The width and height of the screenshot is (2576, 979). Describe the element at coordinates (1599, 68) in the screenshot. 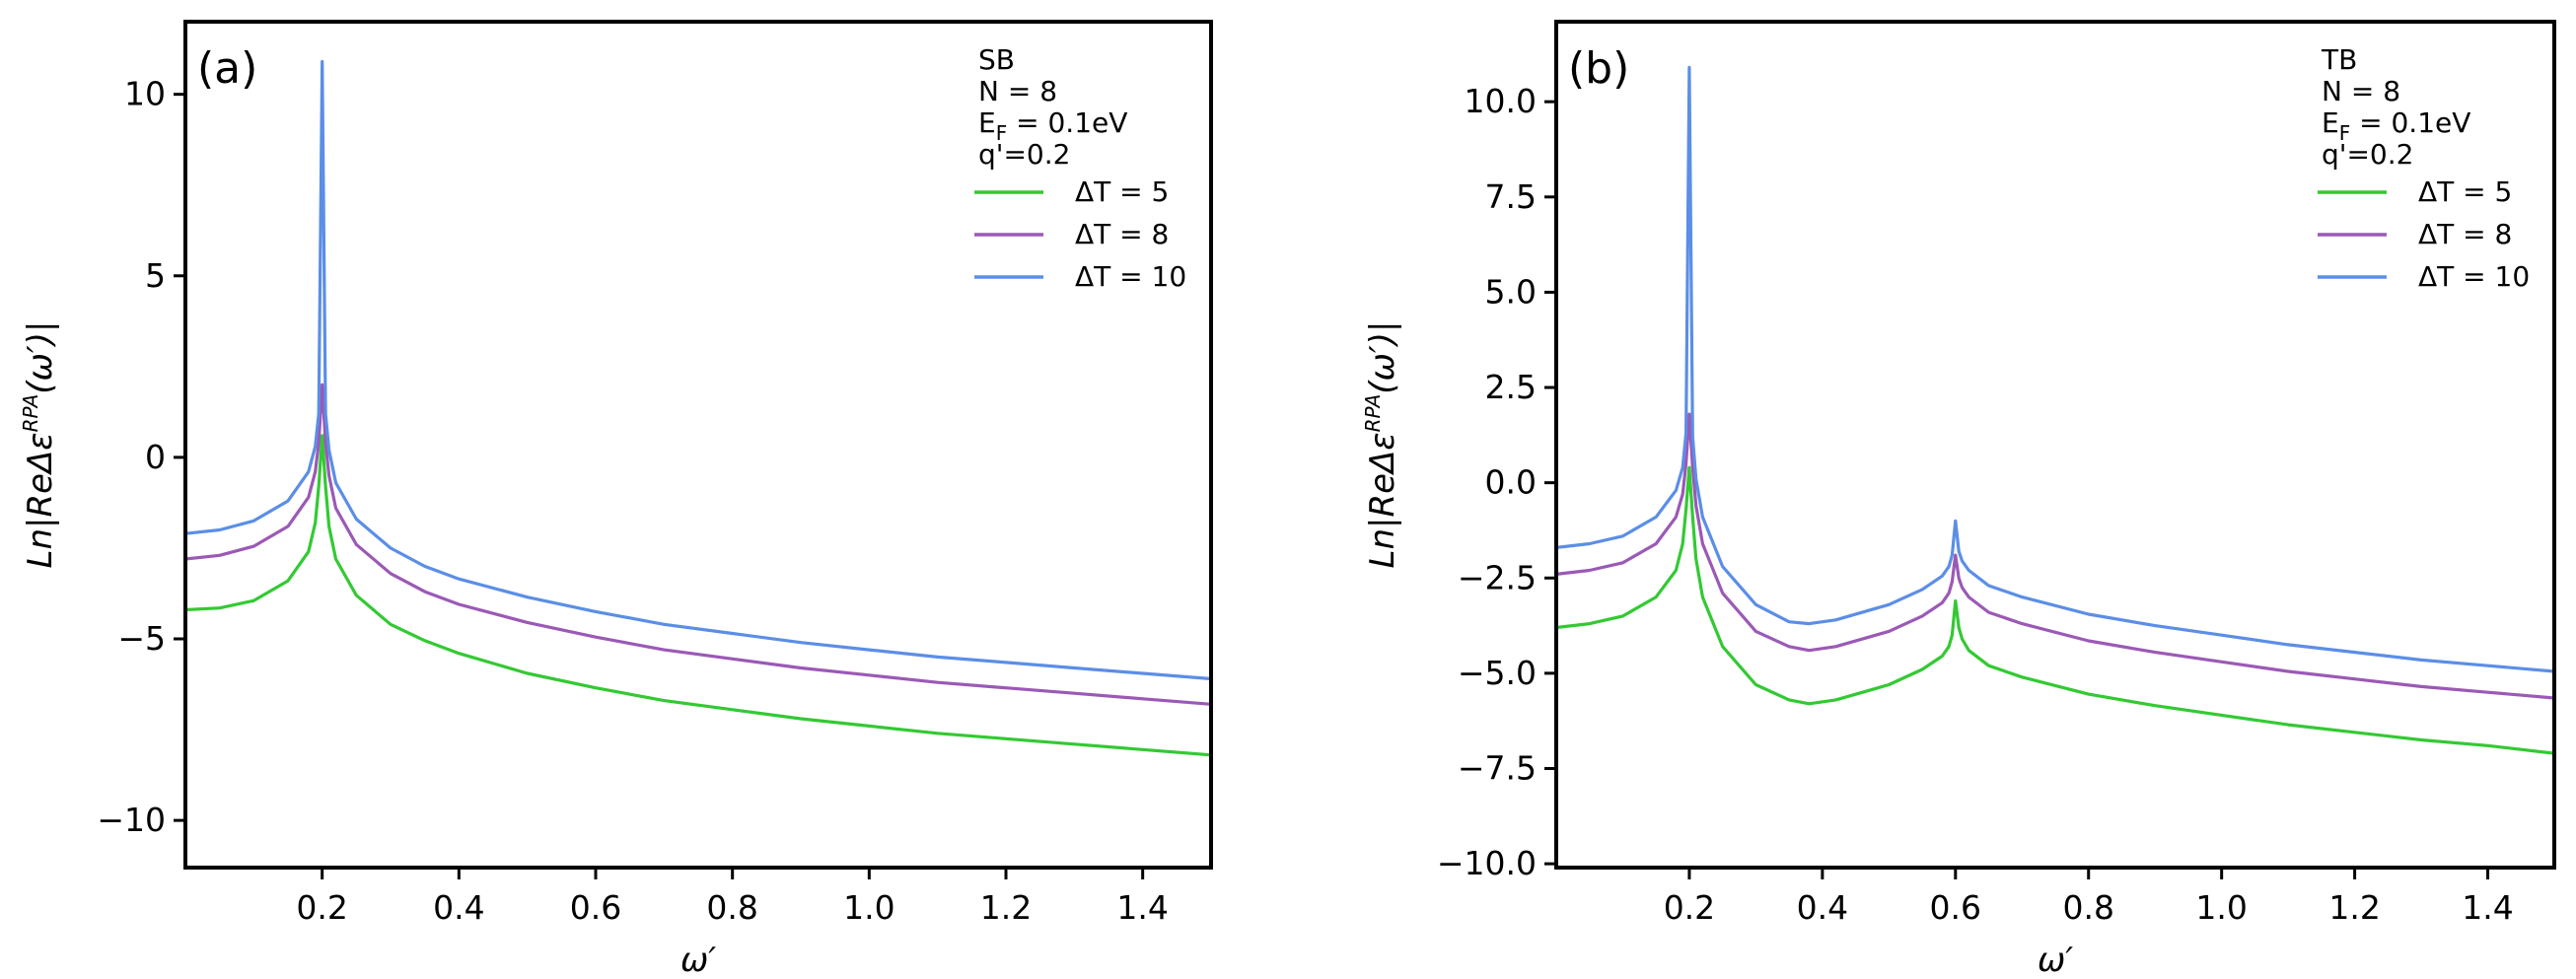

I see `panel-label: (b)` at that location.